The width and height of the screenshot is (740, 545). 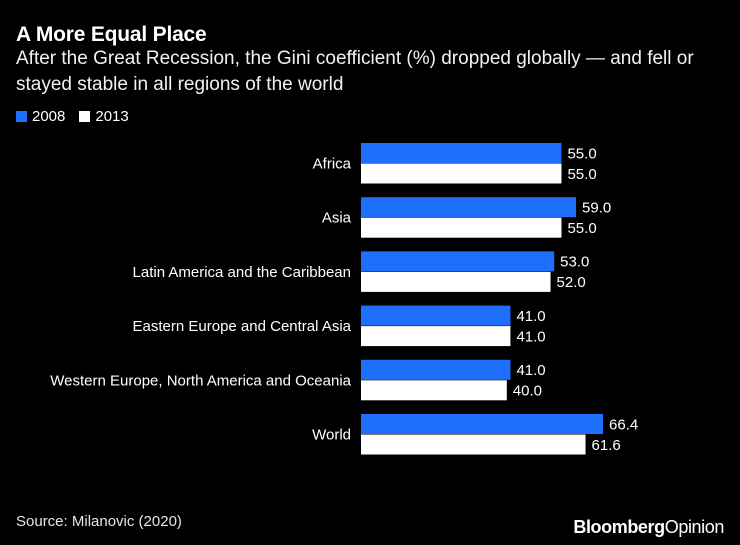 I want to click on value-label-world-2008: 66.4, so click(x=623, y=424).